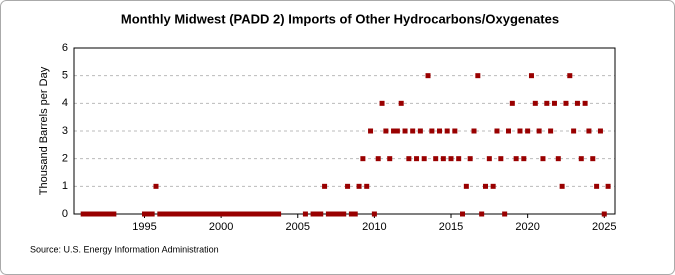 The width and height of the screenshot is (675, 275). What do you see at coordinates (451, 227) in the screenshot?
I see `x-tick-label: 2015` at bounding box center [451, 227].